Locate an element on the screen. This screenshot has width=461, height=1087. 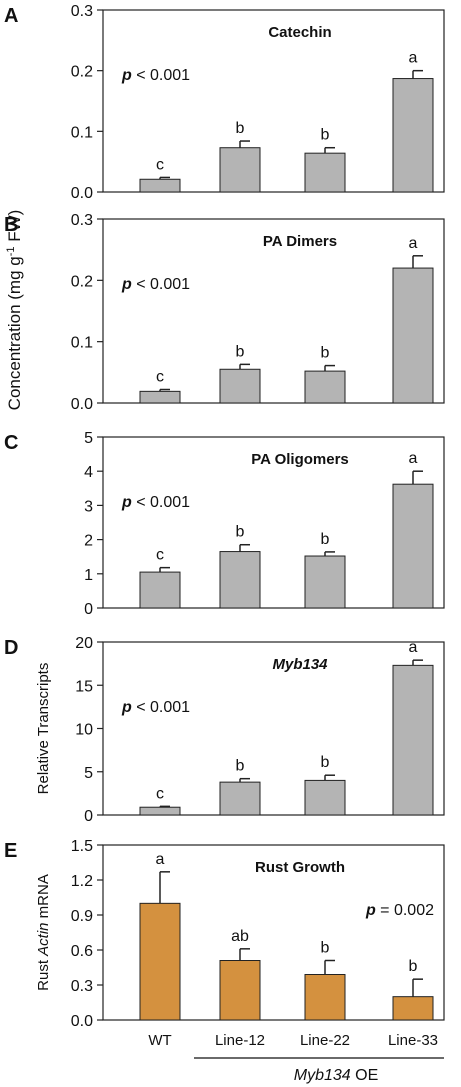
x-tick-label: Line-22 is located at coordinates (325, 1040).